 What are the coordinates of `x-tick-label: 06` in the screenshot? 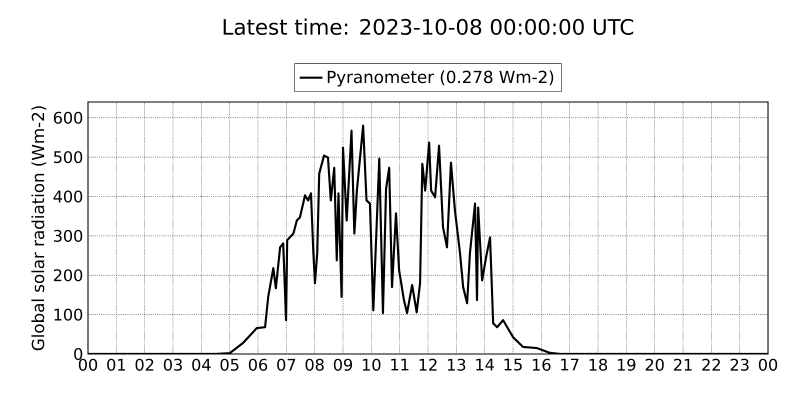 It's located at (258, 364).